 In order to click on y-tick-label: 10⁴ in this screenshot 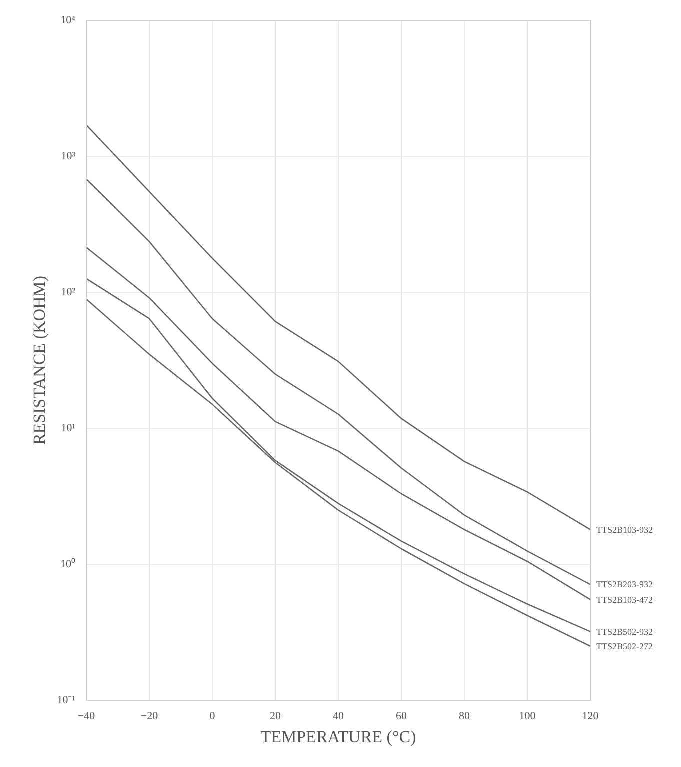, I will do `click(68, 20)`.